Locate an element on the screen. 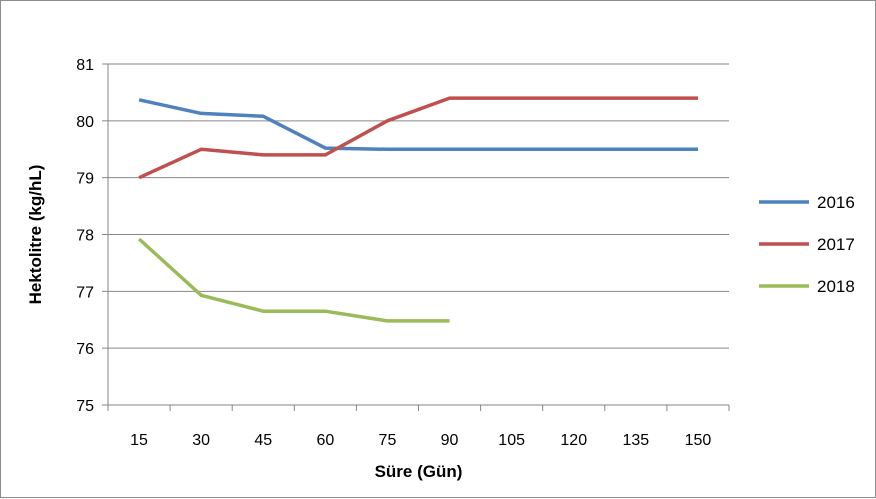 Image resolution: width=876 pixels, height=499 pixels. x-axis-title: Süre (Gün) is located at coordinates (419, 471).